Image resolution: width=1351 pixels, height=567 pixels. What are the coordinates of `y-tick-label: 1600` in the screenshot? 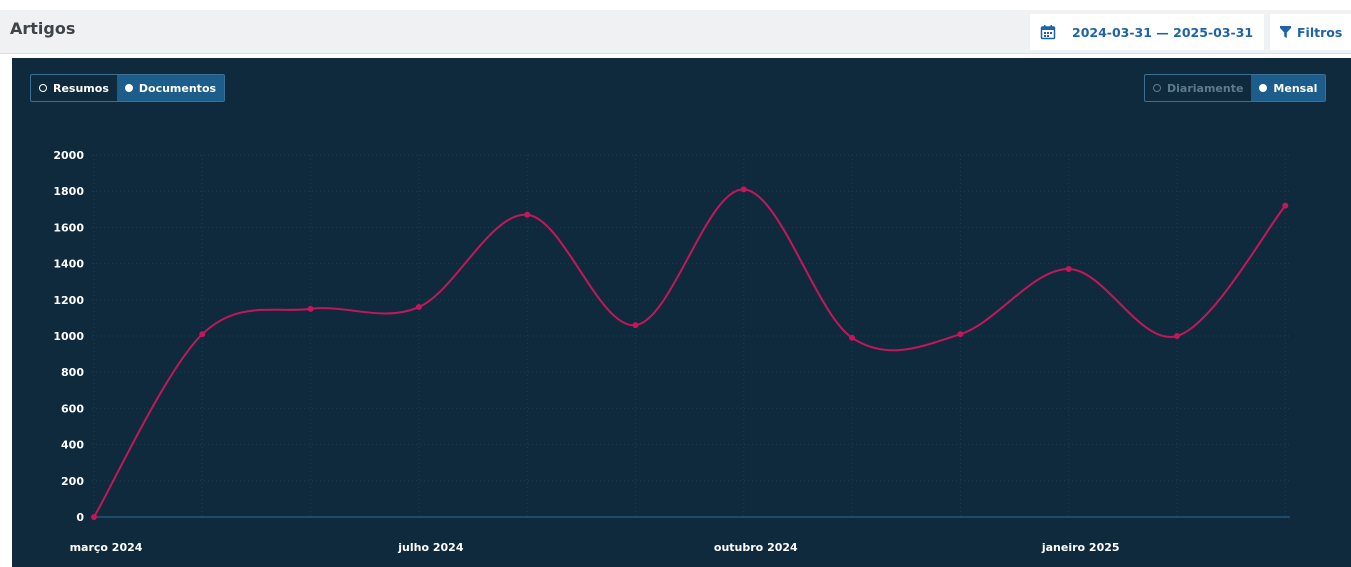 It's located at (68, 227).